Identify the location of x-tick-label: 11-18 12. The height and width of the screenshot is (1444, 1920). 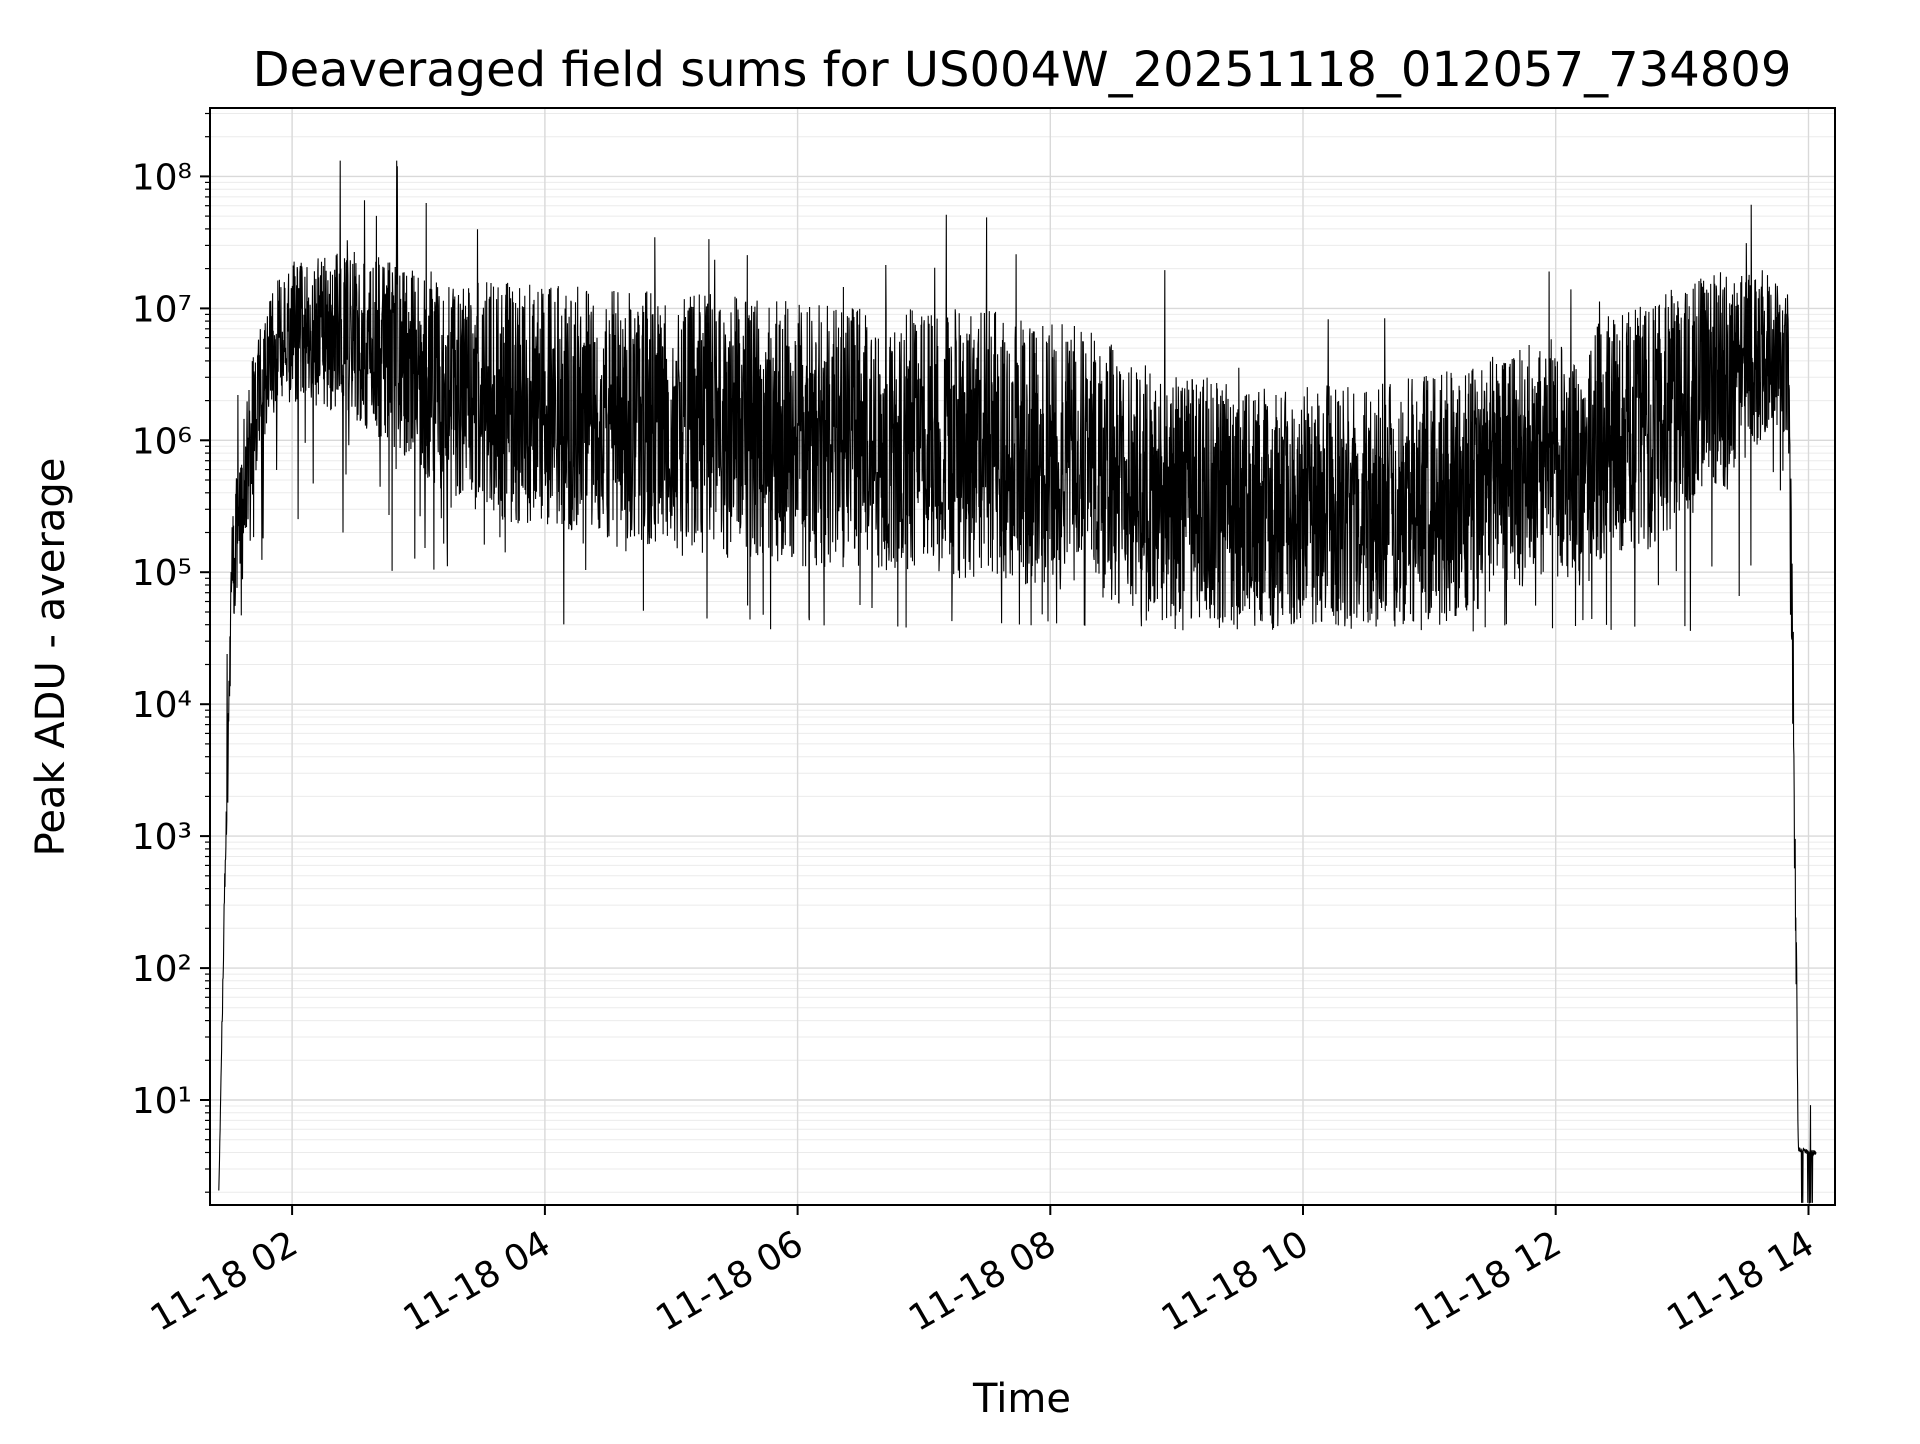
(1488, 1281).